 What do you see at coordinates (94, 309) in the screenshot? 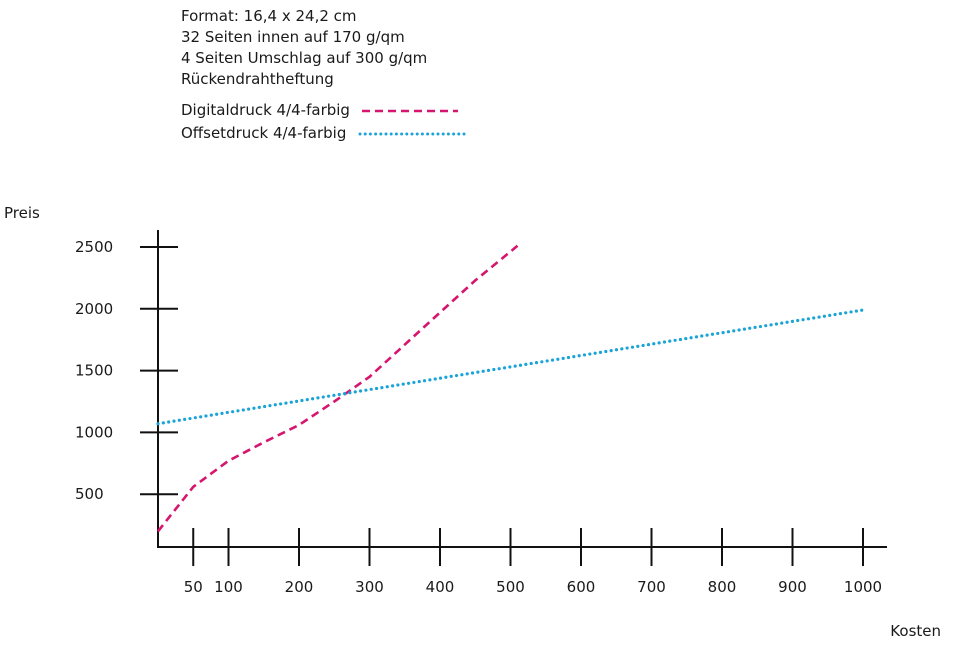
I see `y-tick-label-2000: 2000` at bounding box center [94, 309].